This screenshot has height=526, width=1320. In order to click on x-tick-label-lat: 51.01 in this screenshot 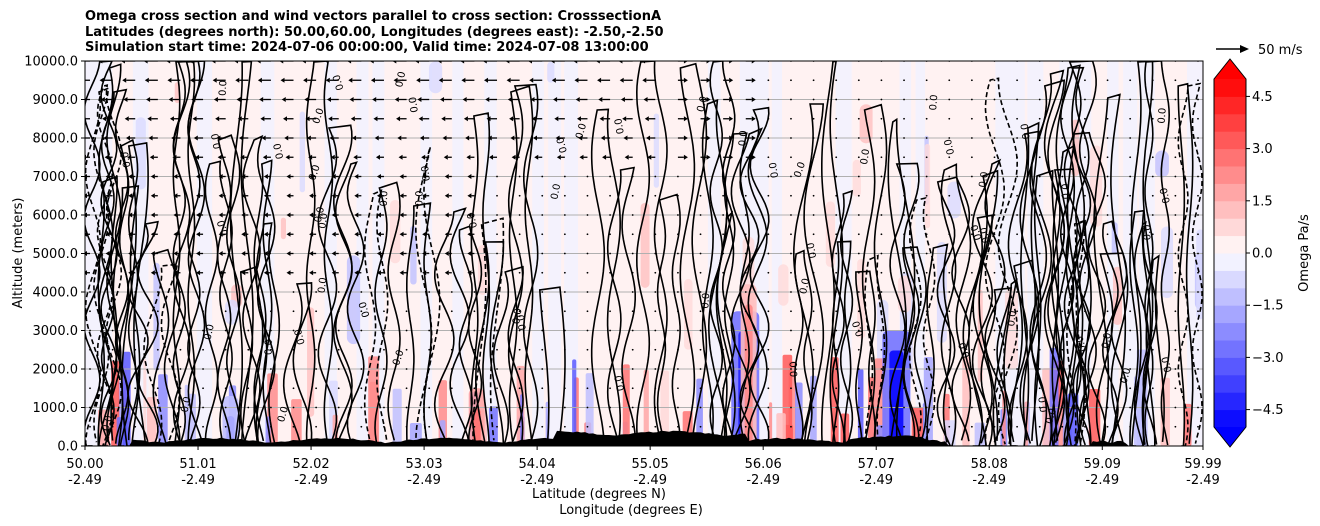, I will do `click(197, 464)`.